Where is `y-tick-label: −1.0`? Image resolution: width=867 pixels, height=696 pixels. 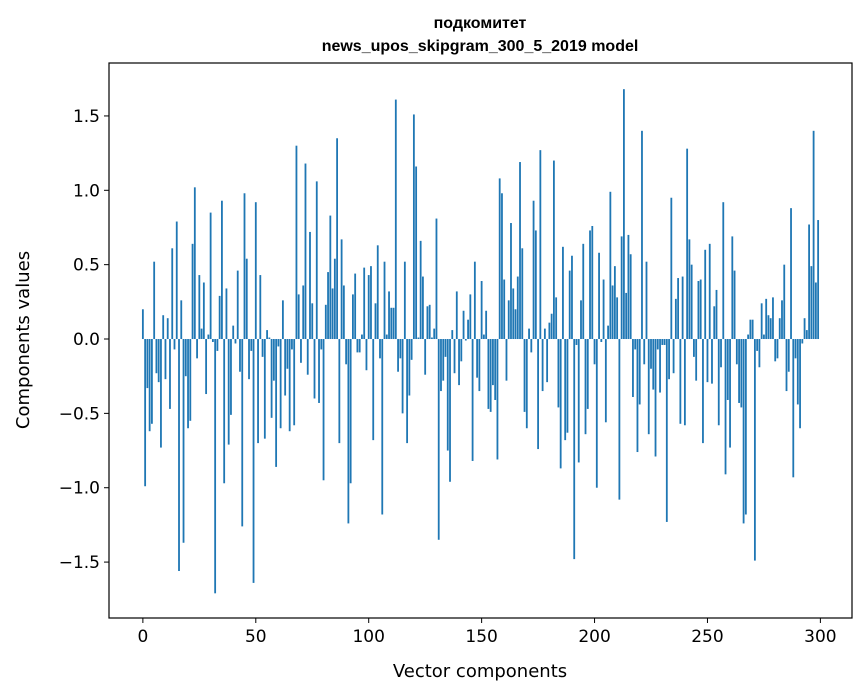 y-tick-label: −1.0 is located at coordinates (79, 489).